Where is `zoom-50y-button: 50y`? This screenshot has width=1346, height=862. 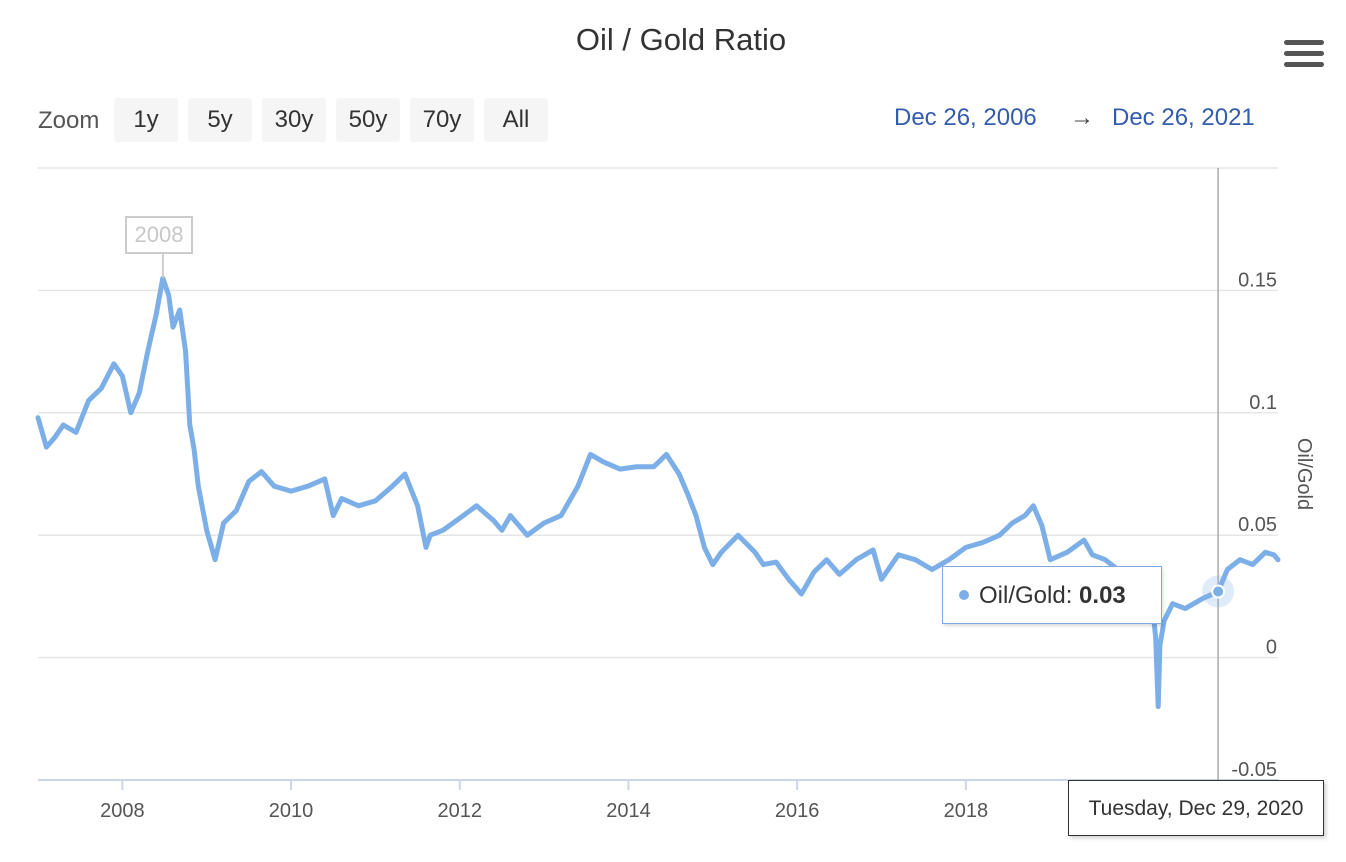 zoom-50y-button: 50y is located at coordinates (368, 120).